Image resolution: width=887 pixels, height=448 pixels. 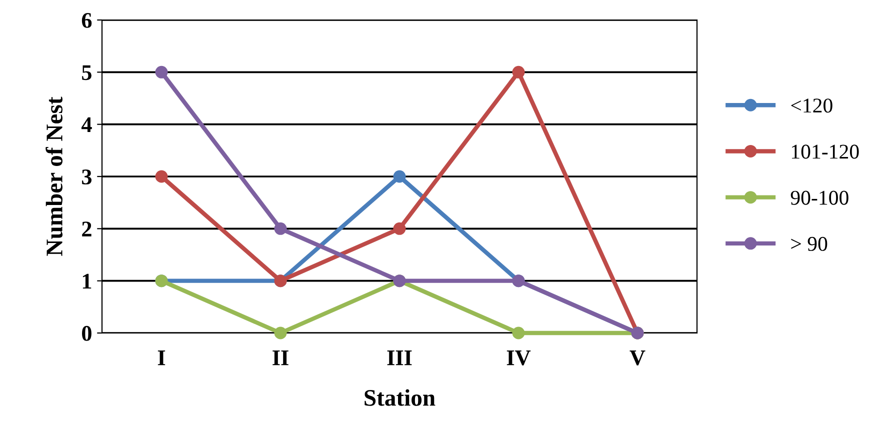 What do you see at coordinates (825, 151) in the screenshot?
I see `legend-label: 101-120` at bounding box center [825, 151].